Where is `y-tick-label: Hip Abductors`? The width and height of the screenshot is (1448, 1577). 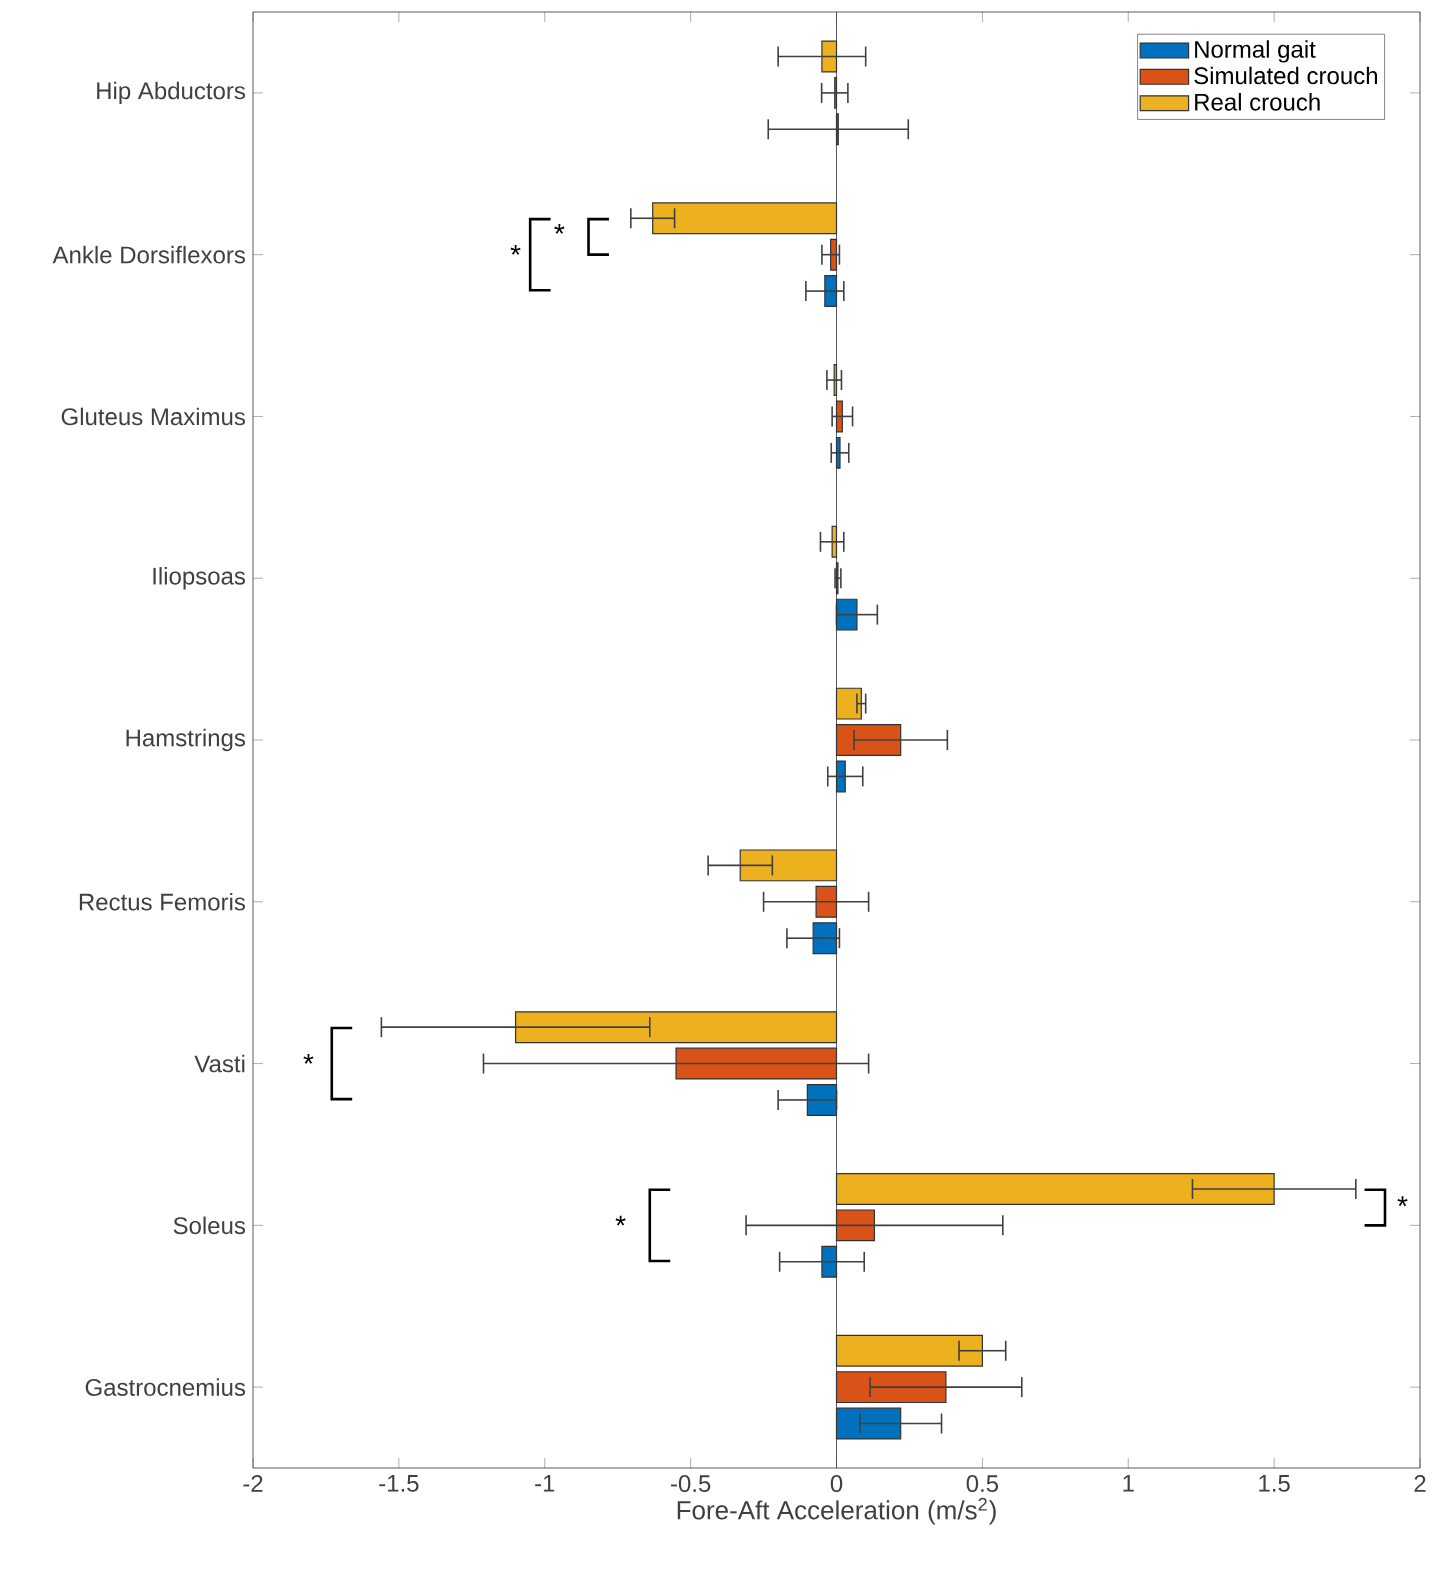
y-tick-label: Hip Abductors is located at coordinates (171, 93).